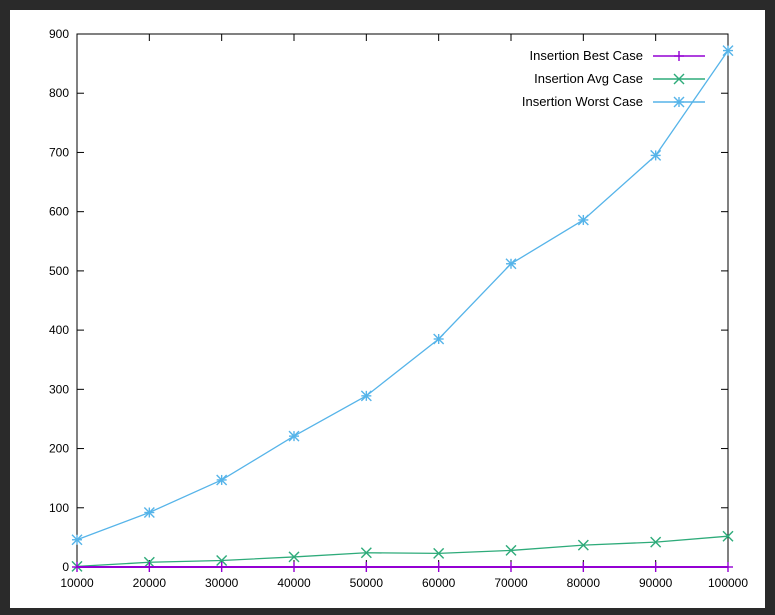 The image size is (775, 615). I want to click on x-tick-label: 70000, so click(511, 583).